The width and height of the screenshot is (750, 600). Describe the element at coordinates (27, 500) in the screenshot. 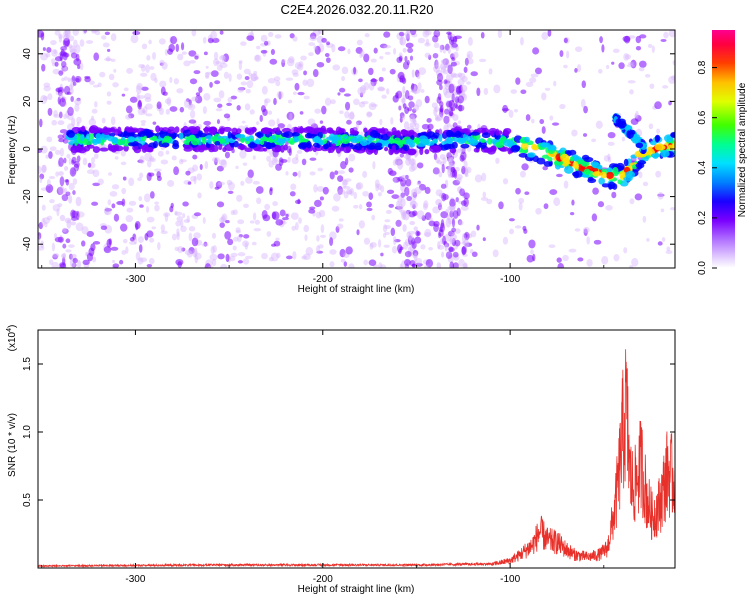

I see `y-tick-label: 0.5` at that location.